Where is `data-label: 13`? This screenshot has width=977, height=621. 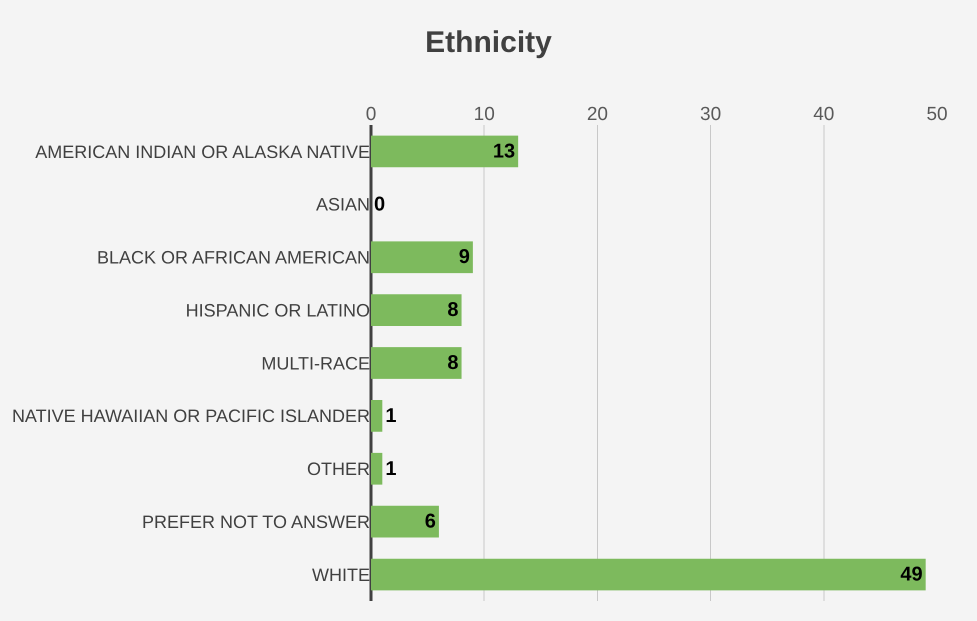 data-label: 13 is located at coordinates (504, 151).